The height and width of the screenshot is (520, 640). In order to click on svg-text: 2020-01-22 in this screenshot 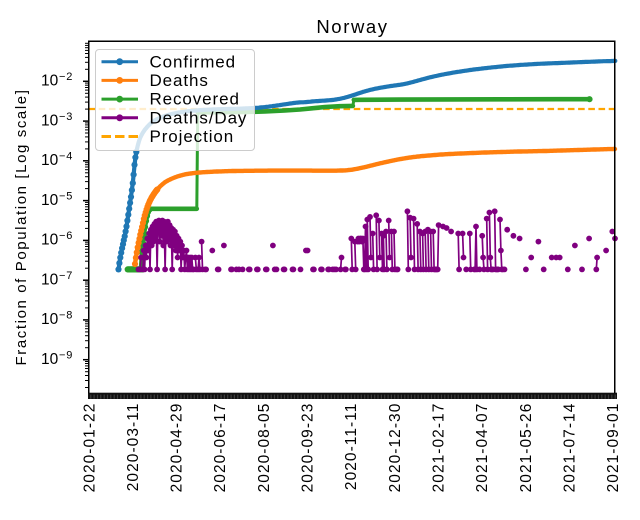, I will do `click(89, 448)`.